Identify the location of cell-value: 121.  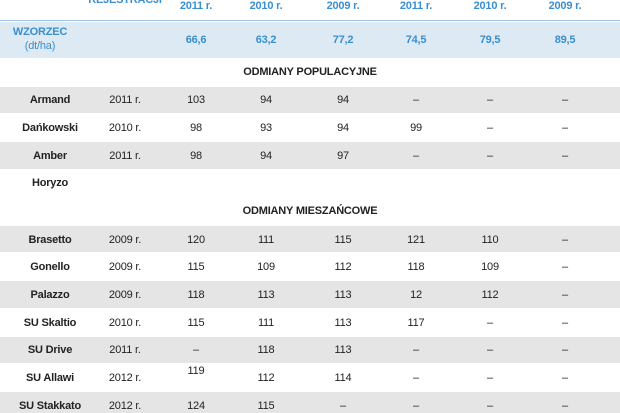
(416, 239).